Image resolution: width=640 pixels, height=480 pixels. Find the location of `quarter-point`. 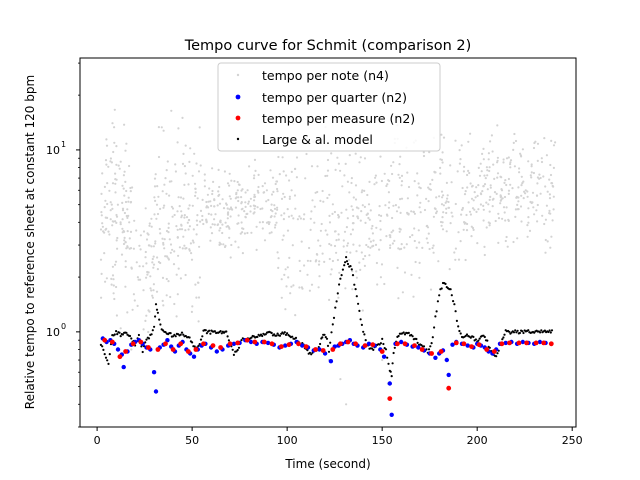

quarter-point is located at coordinates (401, 342).